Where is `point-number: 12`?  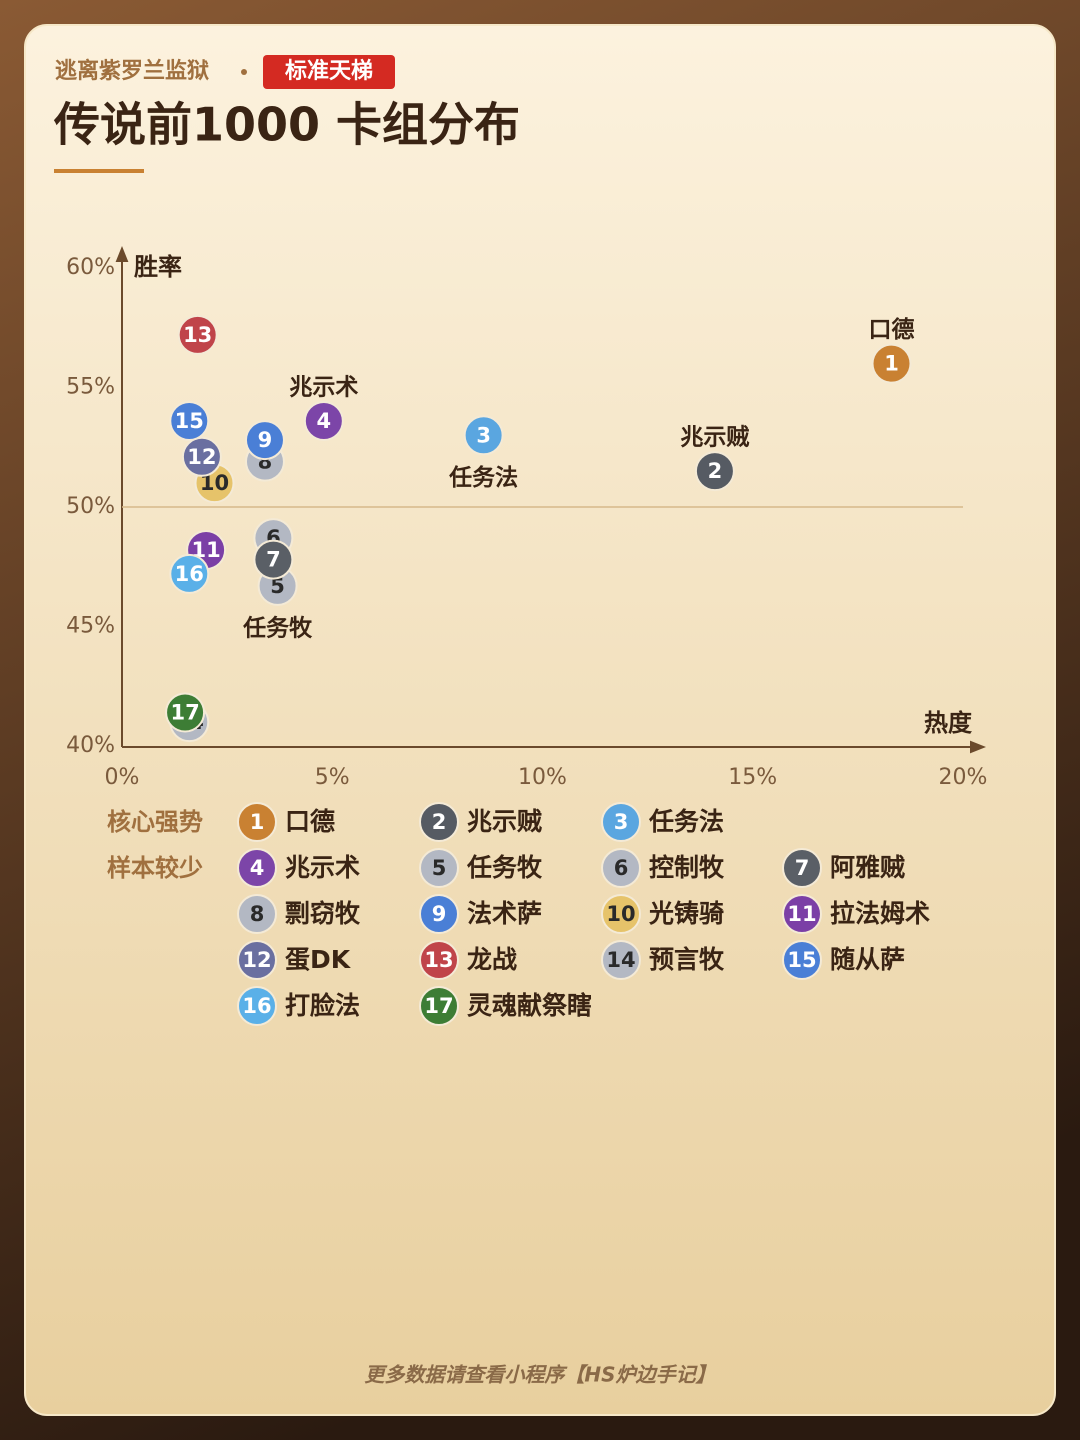
point-number: 12 is located at coordinates (201, 457).